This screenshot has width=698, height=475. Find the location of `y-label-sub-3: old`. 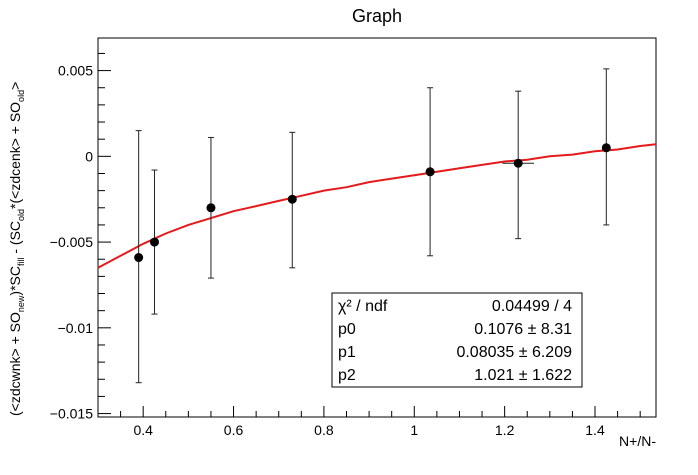

y-label-sub-3: old is located at coordinates (21, 215).